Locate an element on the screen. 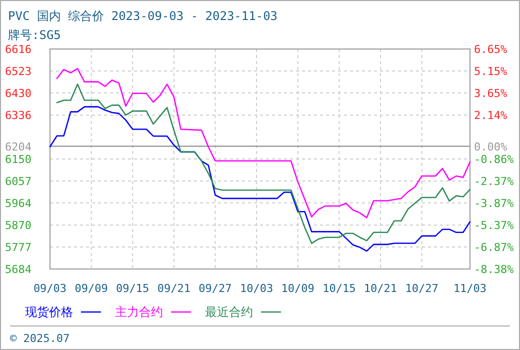  y2-tick-label: 5.15% is located at coordinates (491, 71).